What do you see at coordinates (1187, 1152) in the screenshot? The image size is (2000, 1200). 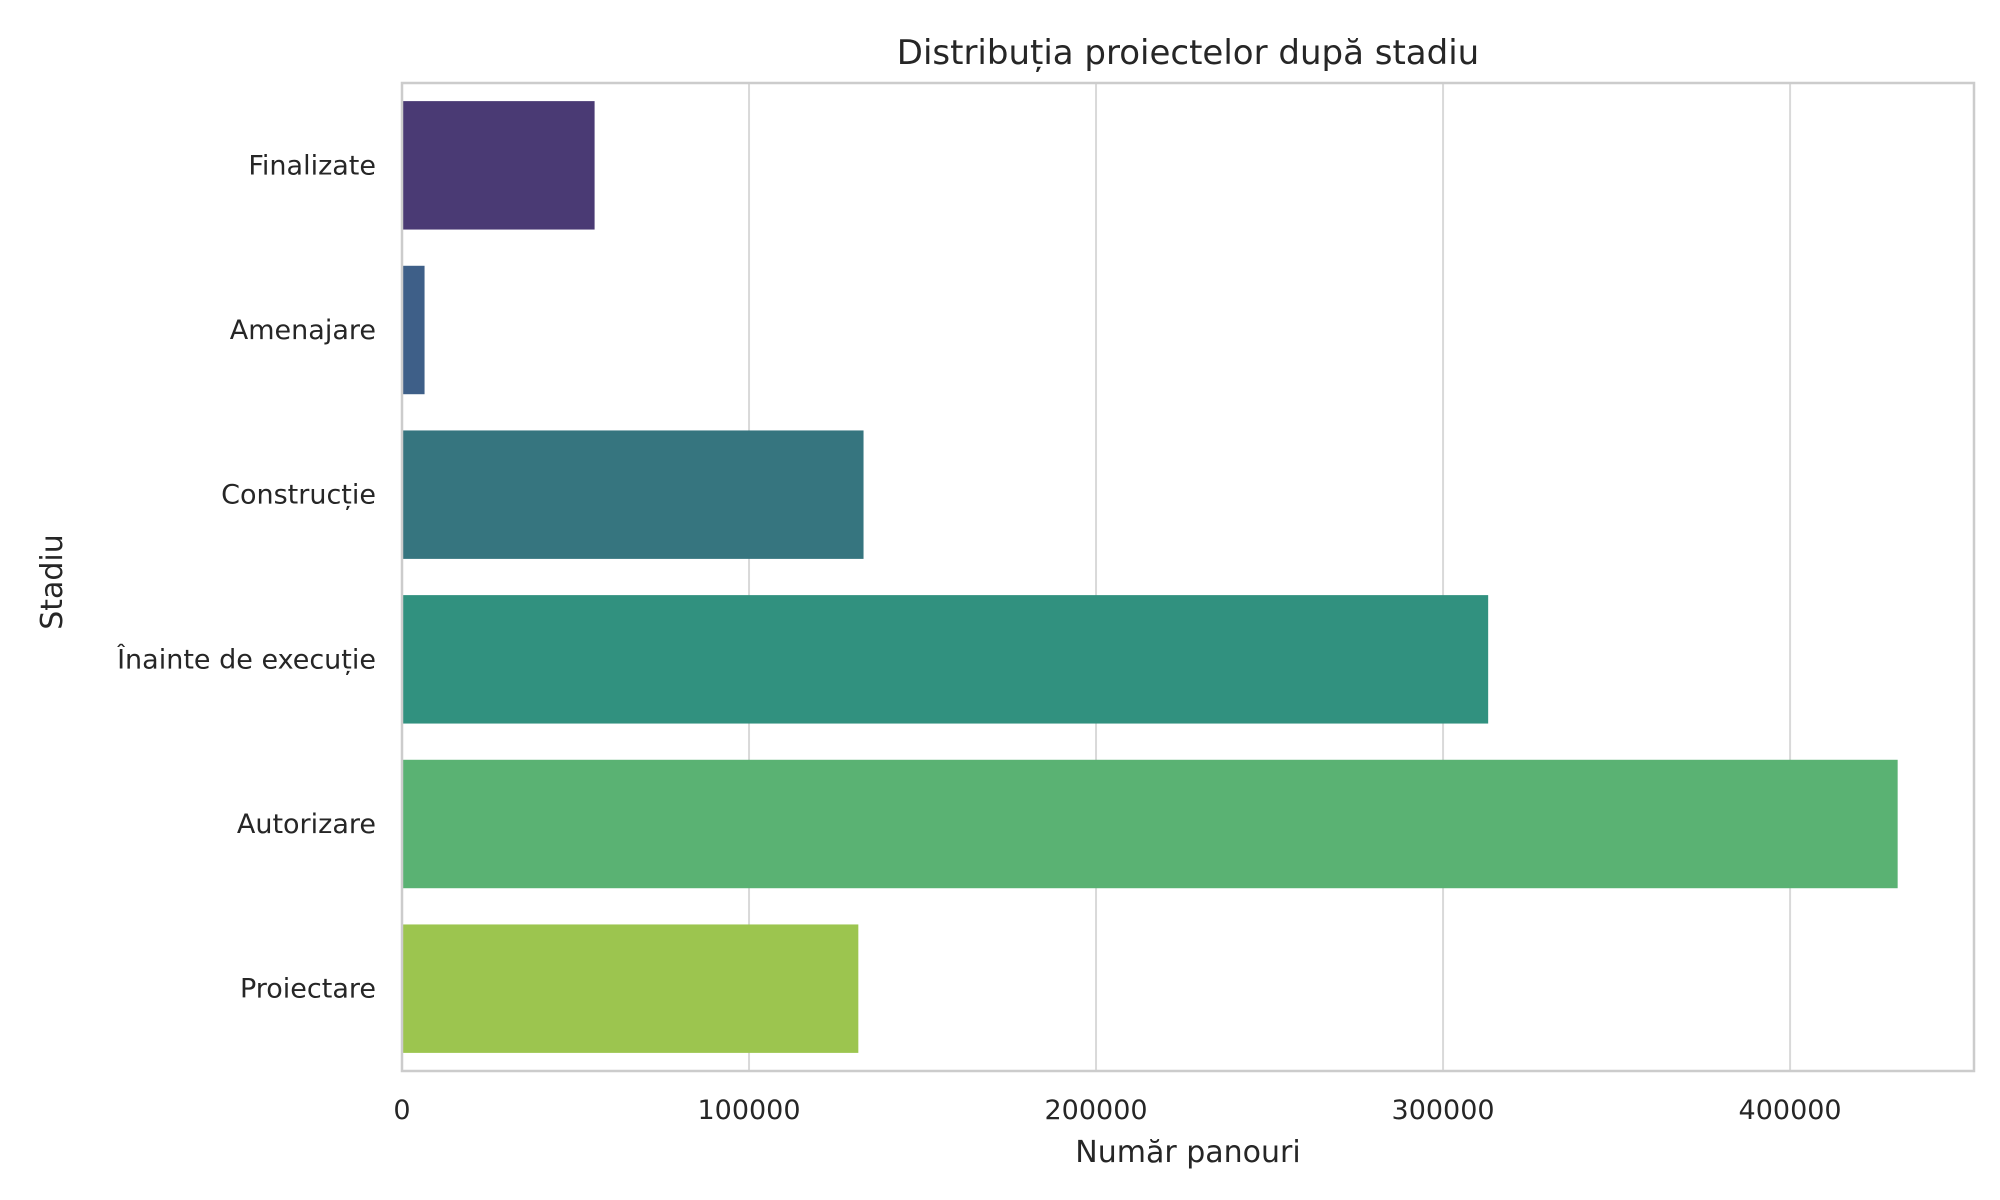 I see `x-axis-label: Număr panouri` at bounding box center [1187, 1152].